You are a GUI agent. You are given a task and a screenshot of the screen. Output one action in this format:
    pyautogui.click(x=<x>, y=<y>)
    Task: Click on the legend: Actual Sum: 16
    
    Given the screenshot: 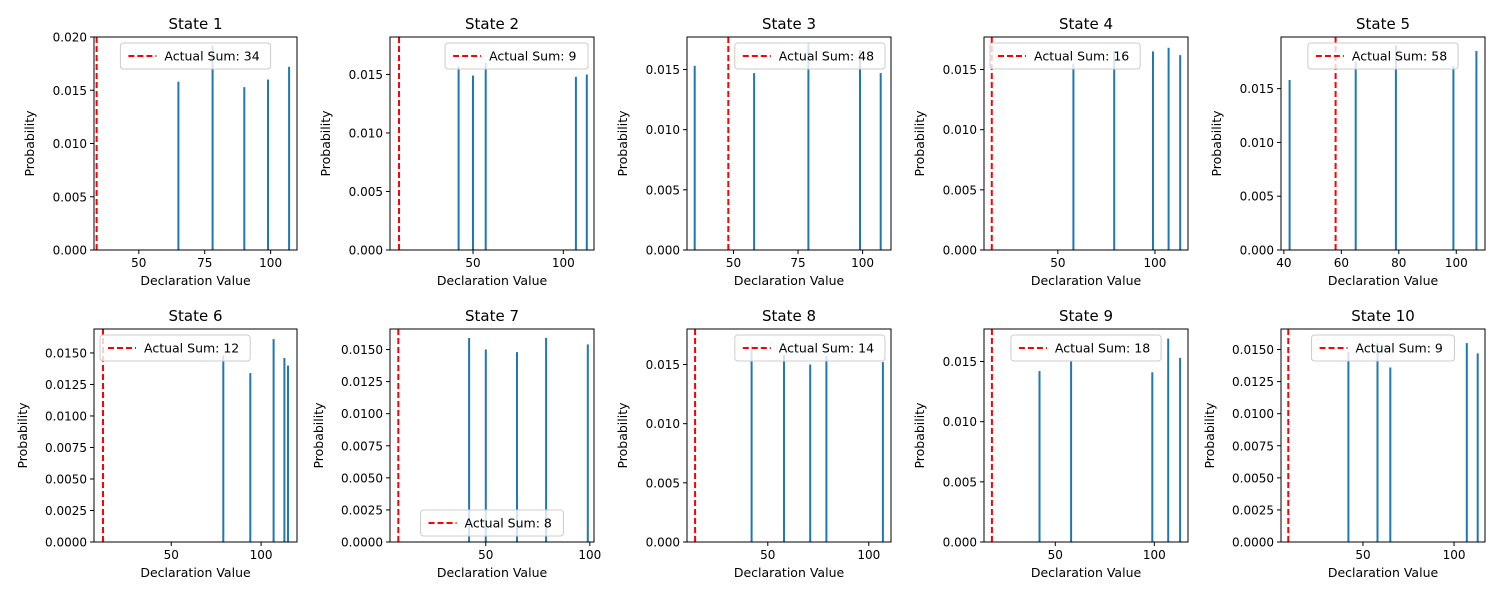 What is the action you would take?
    pyautogui.click(x=1065, y=56)
    